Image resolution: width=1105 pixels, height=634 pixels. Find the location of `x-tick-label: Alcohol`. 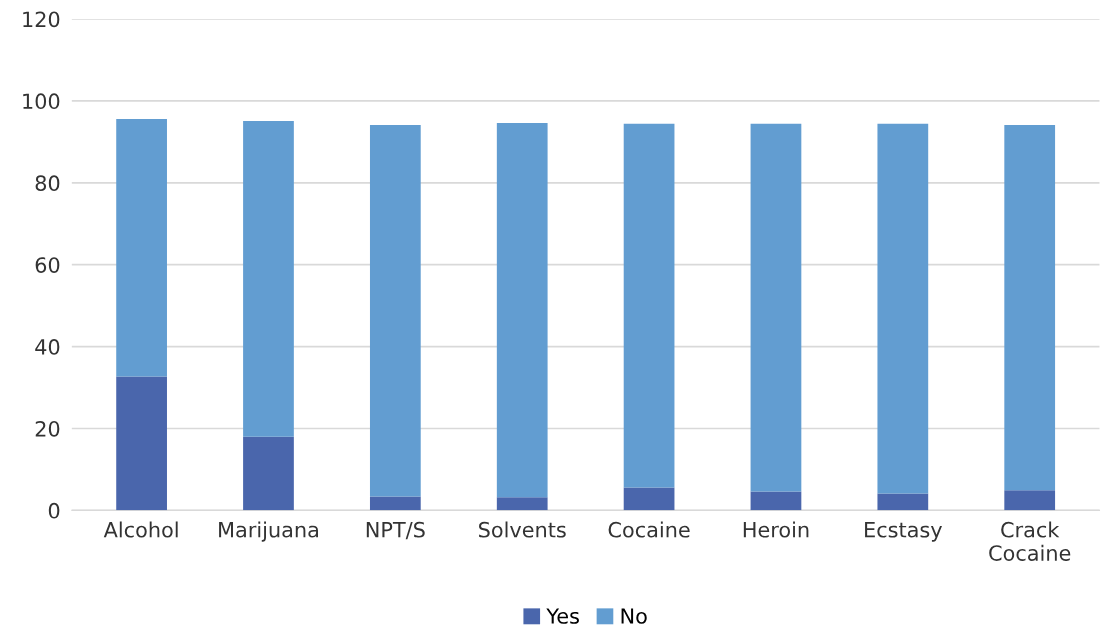

x-tick-label: Alcohol is located at coordinates (140, 529).